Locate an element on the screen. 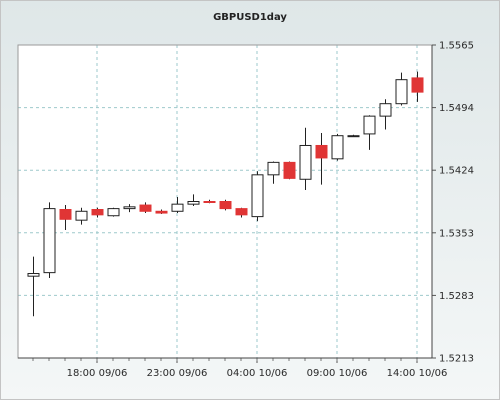 The height and width of the screenshot is (400, 500). chart-title: GBPUSD1day is located at coordinates (250, 17).